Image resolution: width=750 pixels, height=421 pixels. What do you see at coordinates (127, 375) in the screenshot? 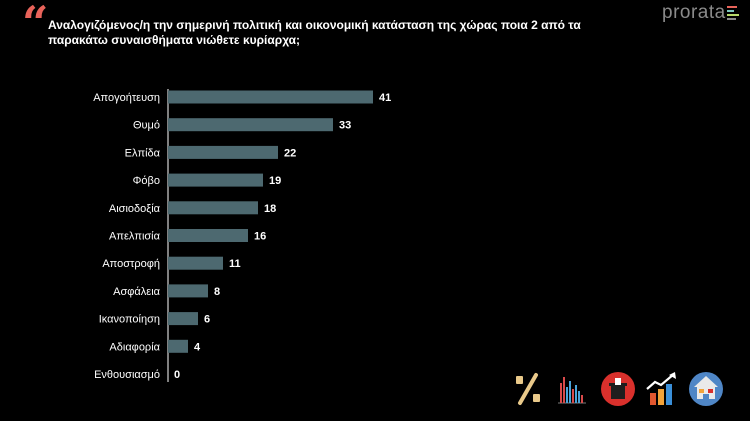
I see `category-label: Ενθουσιασμό` at bounding box center [127, 375].